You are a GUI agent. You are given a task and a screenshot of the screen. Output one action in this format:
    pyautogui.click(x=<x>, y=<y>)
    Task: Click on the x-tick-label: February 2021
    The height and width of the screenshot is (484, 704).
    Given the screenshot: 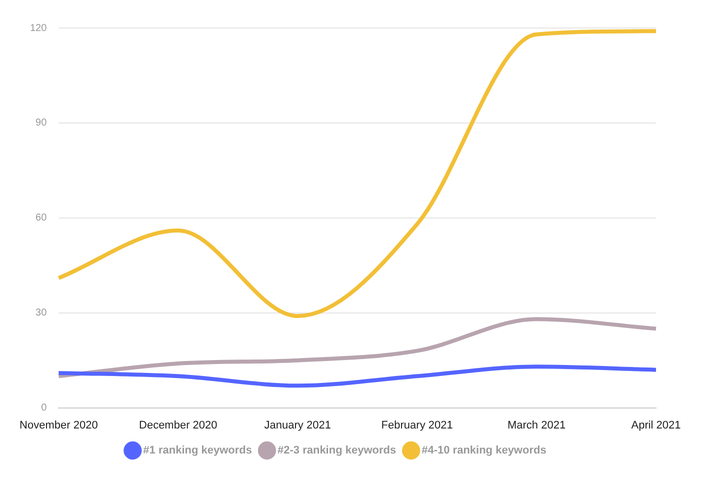 What is the action you would take?
    pyautogui.click(x=417, y=425)
    